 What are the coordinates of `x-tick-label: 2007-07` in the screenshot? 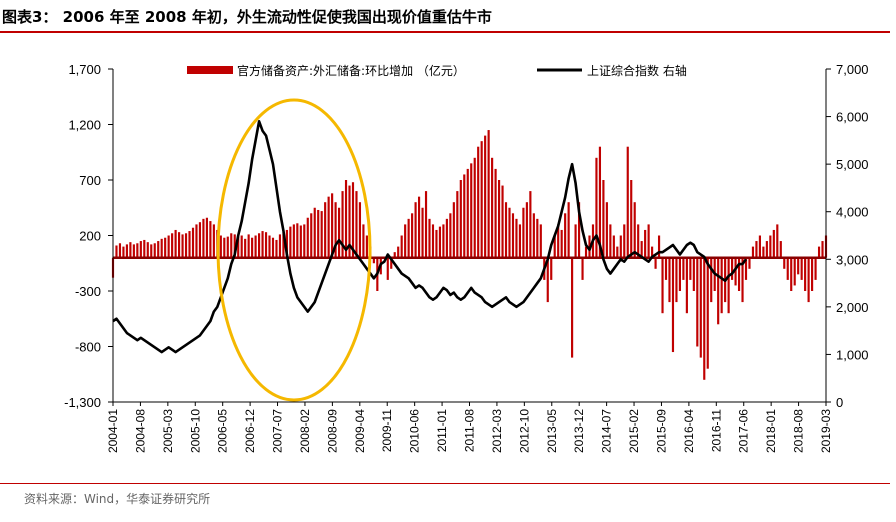 It's located at (278, 431).